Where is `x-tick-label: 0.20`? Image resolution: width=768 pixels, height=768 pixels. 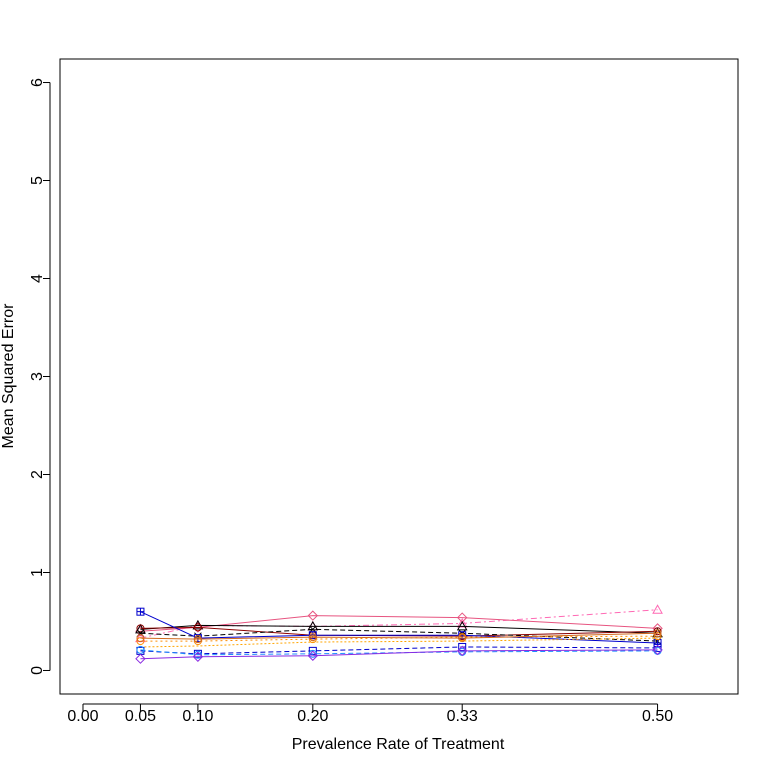
x-tick-label: 0.20 is located at coordinates (312, 716).